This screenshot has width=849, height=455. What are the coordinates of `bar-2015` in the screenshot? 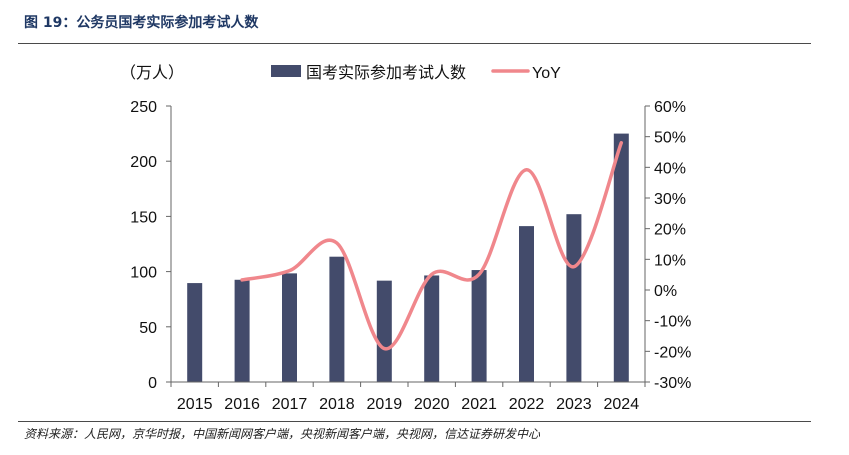 It's located at (195, 332).